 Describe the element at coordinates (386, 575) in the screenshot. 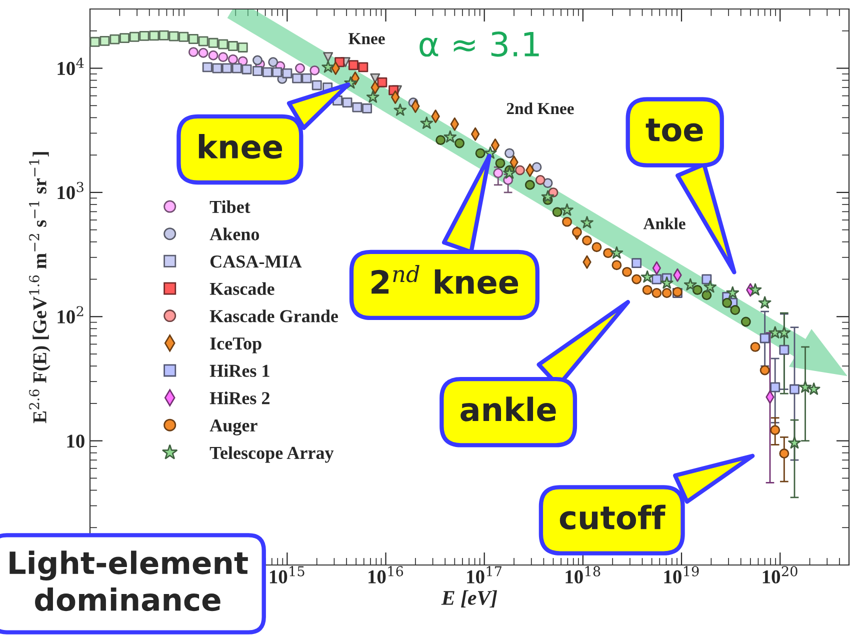

I see `x-tick-label: 10$^{16}$` at that location.